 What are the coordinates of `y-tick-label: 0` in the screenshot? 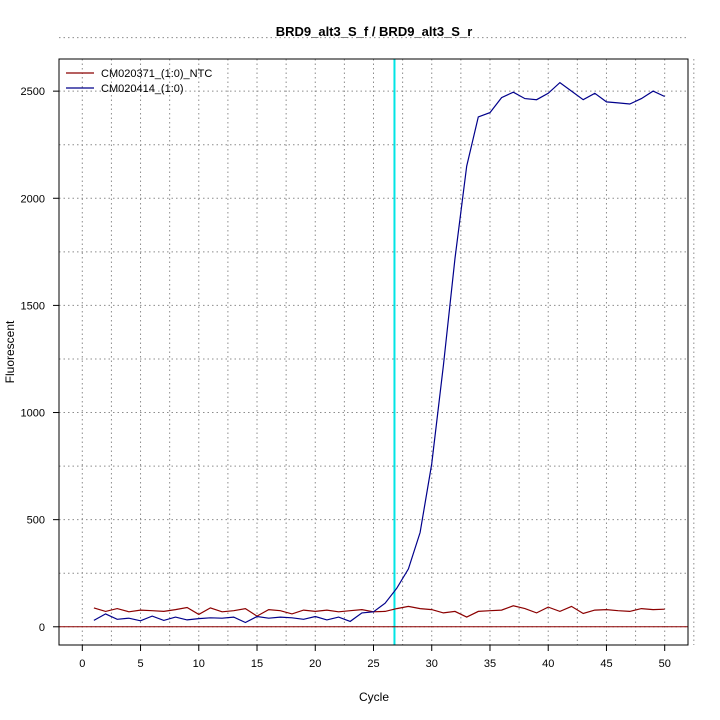 It's located at (42, 628).